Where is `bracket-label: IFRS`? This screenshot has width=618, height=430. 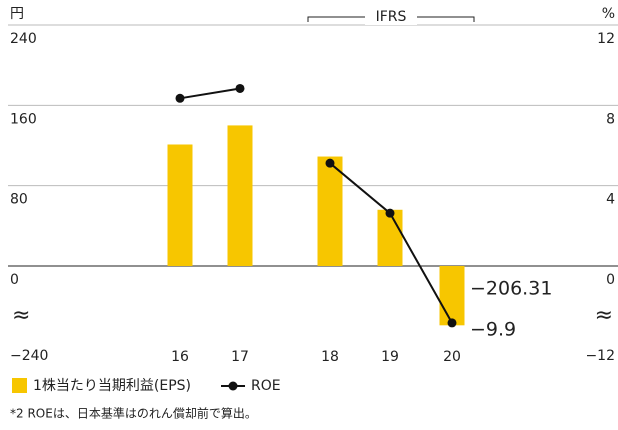
bracket-label: IFRS is located at coordinates (391, 17).